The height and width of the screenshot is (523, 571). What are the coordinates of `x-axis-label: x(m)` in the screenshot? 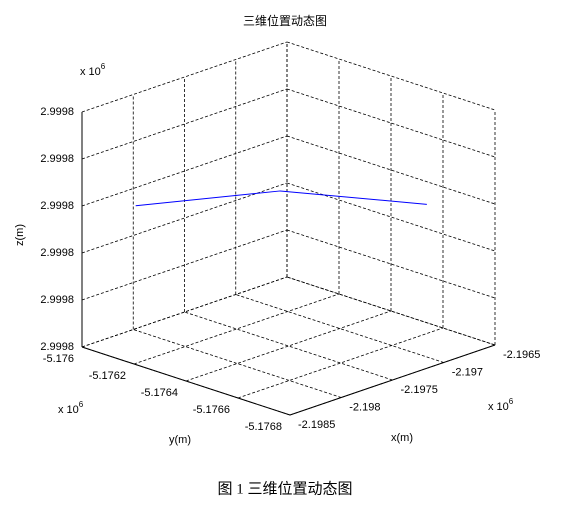 It's located at (402, 438).